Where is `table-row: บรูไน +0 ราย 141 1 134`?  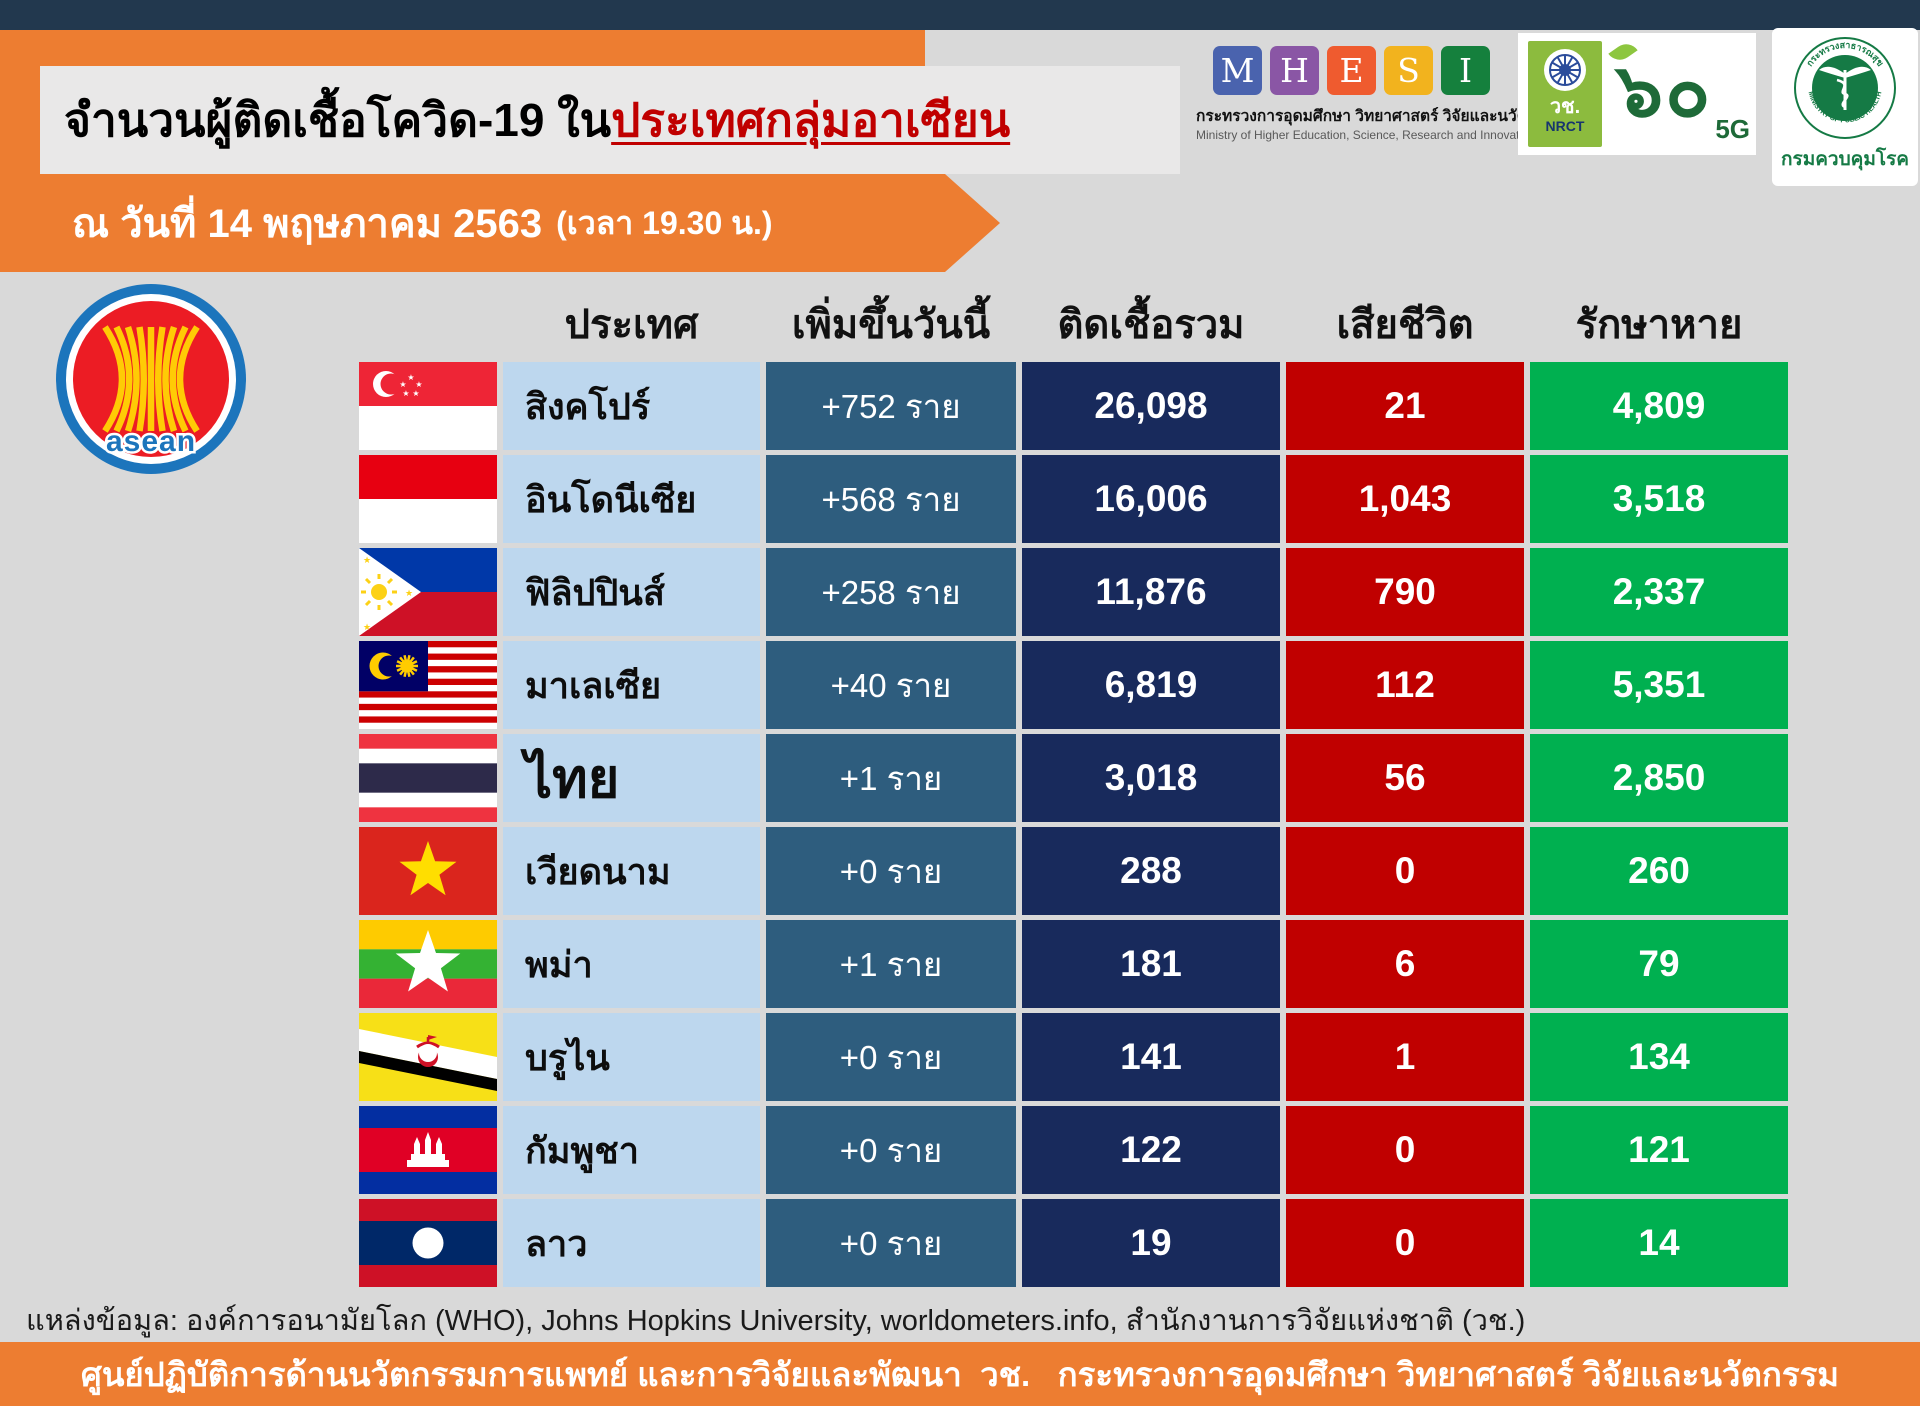
table-row: บรูไน +0 ราย 141 1 134 is located at coordinates (1073, 1057).